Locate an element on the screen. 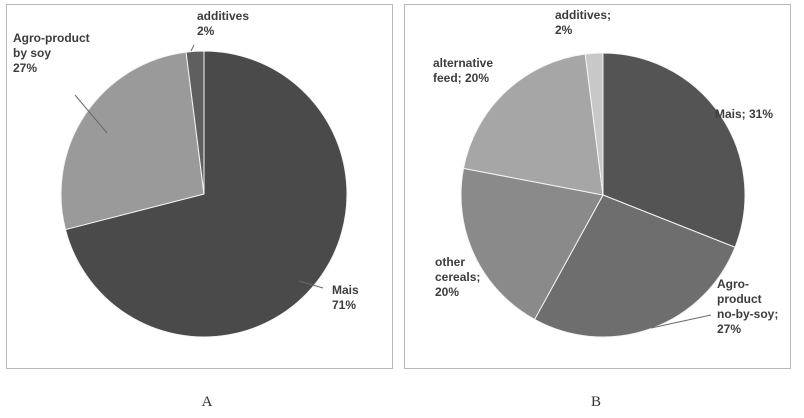 The image size is (804, 418). panel-label-a: A is located at coordinates (207, 402).